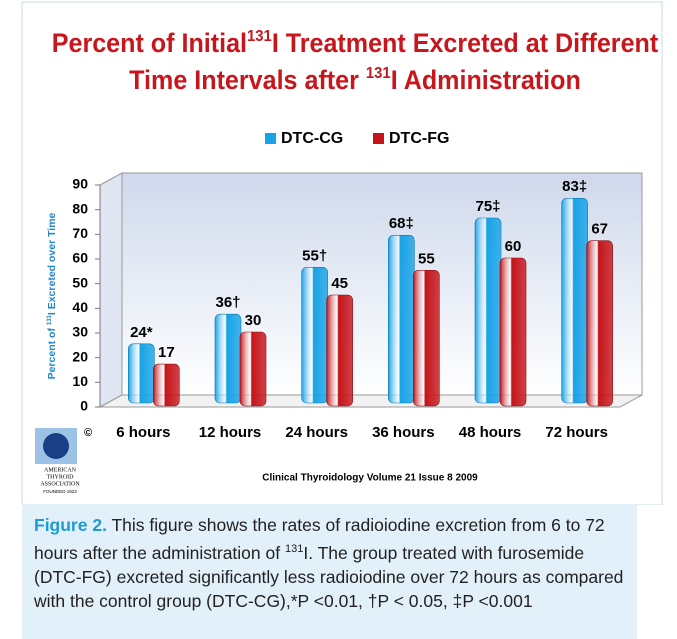 The image size is (677, 639). Describe the element at coordinates (513, 246) in the screenshot. I see `data-label: 60` at that location.